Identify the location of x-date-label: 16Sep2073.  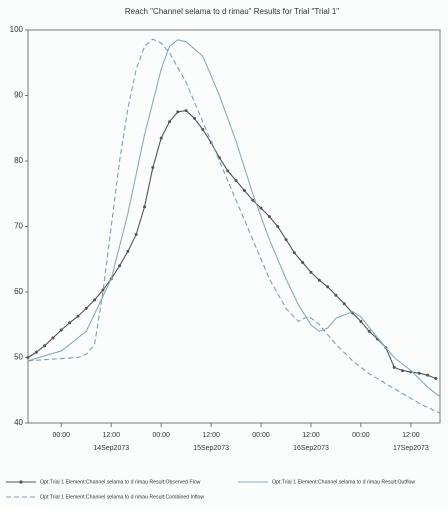
(311, 448).